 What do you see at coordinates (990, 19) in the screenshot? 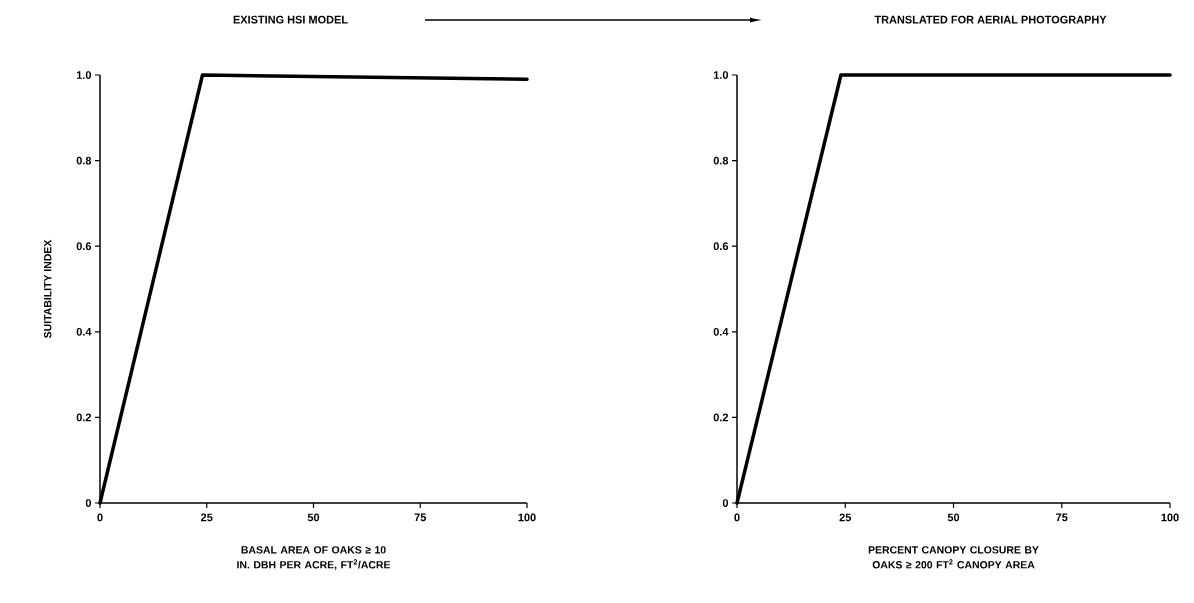
I see `chart-title: TRANSLATED FOR AERIAL PHOTOGRAPHY` at bounding box center [990, 19].